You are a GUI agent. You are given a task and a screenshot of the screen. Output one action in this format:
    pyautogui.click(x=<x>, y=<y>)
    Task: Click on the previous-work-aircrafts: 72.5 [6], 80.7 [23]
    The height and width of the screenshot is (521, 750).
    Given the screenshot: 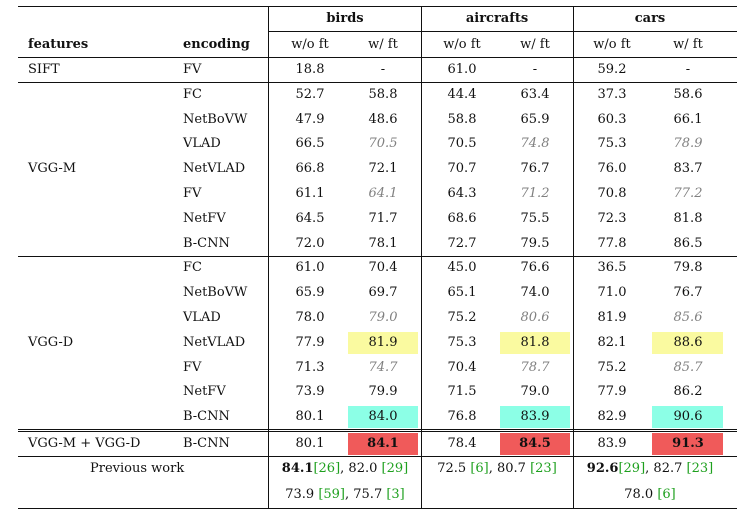 What is the action you would take?
    pyautogui.click(x=497, y=468)
    